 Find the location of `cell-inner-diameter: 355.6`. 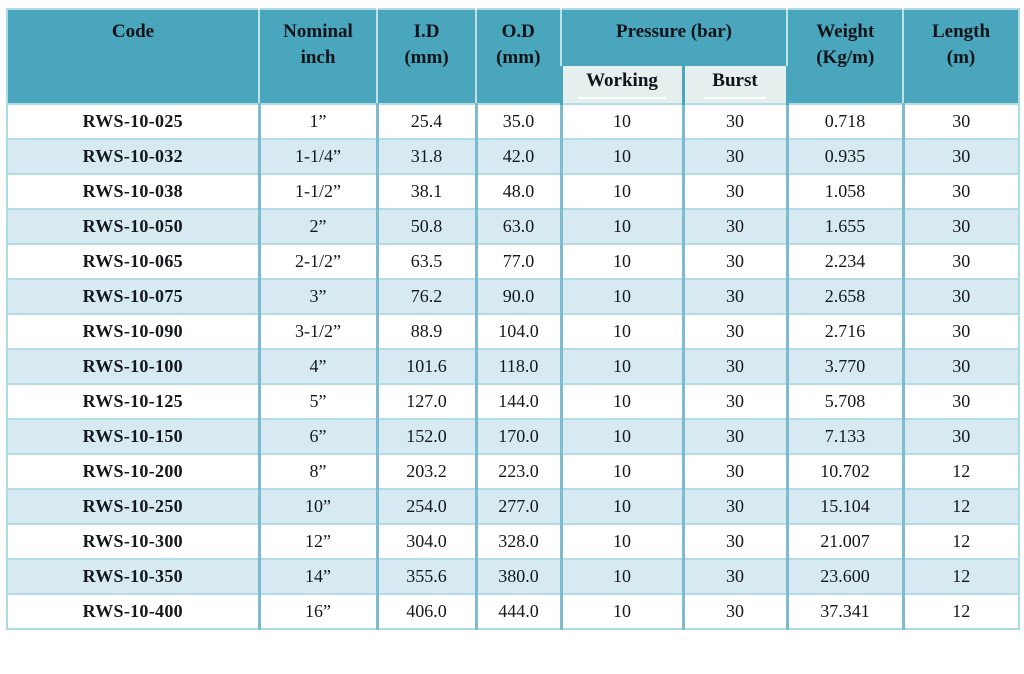

cell-inner-diameter: 355.6 is located at coordinates (425, 576).